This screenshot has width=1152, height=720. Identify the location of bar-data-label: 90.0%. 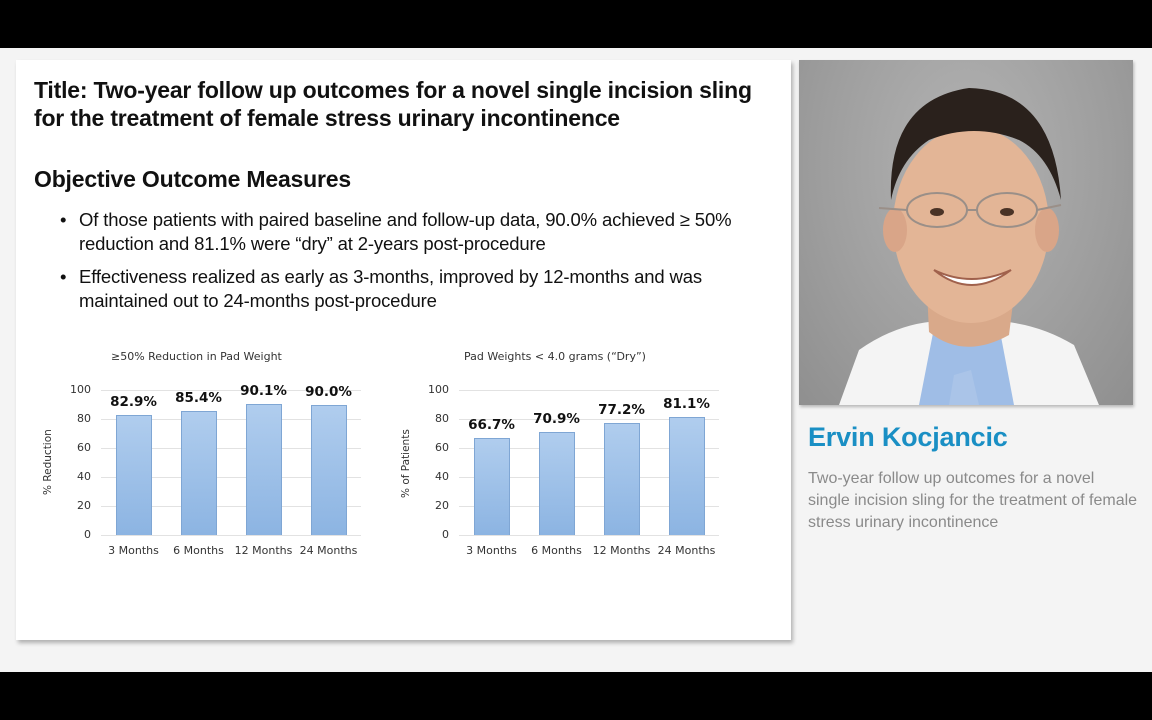
(328, 391).